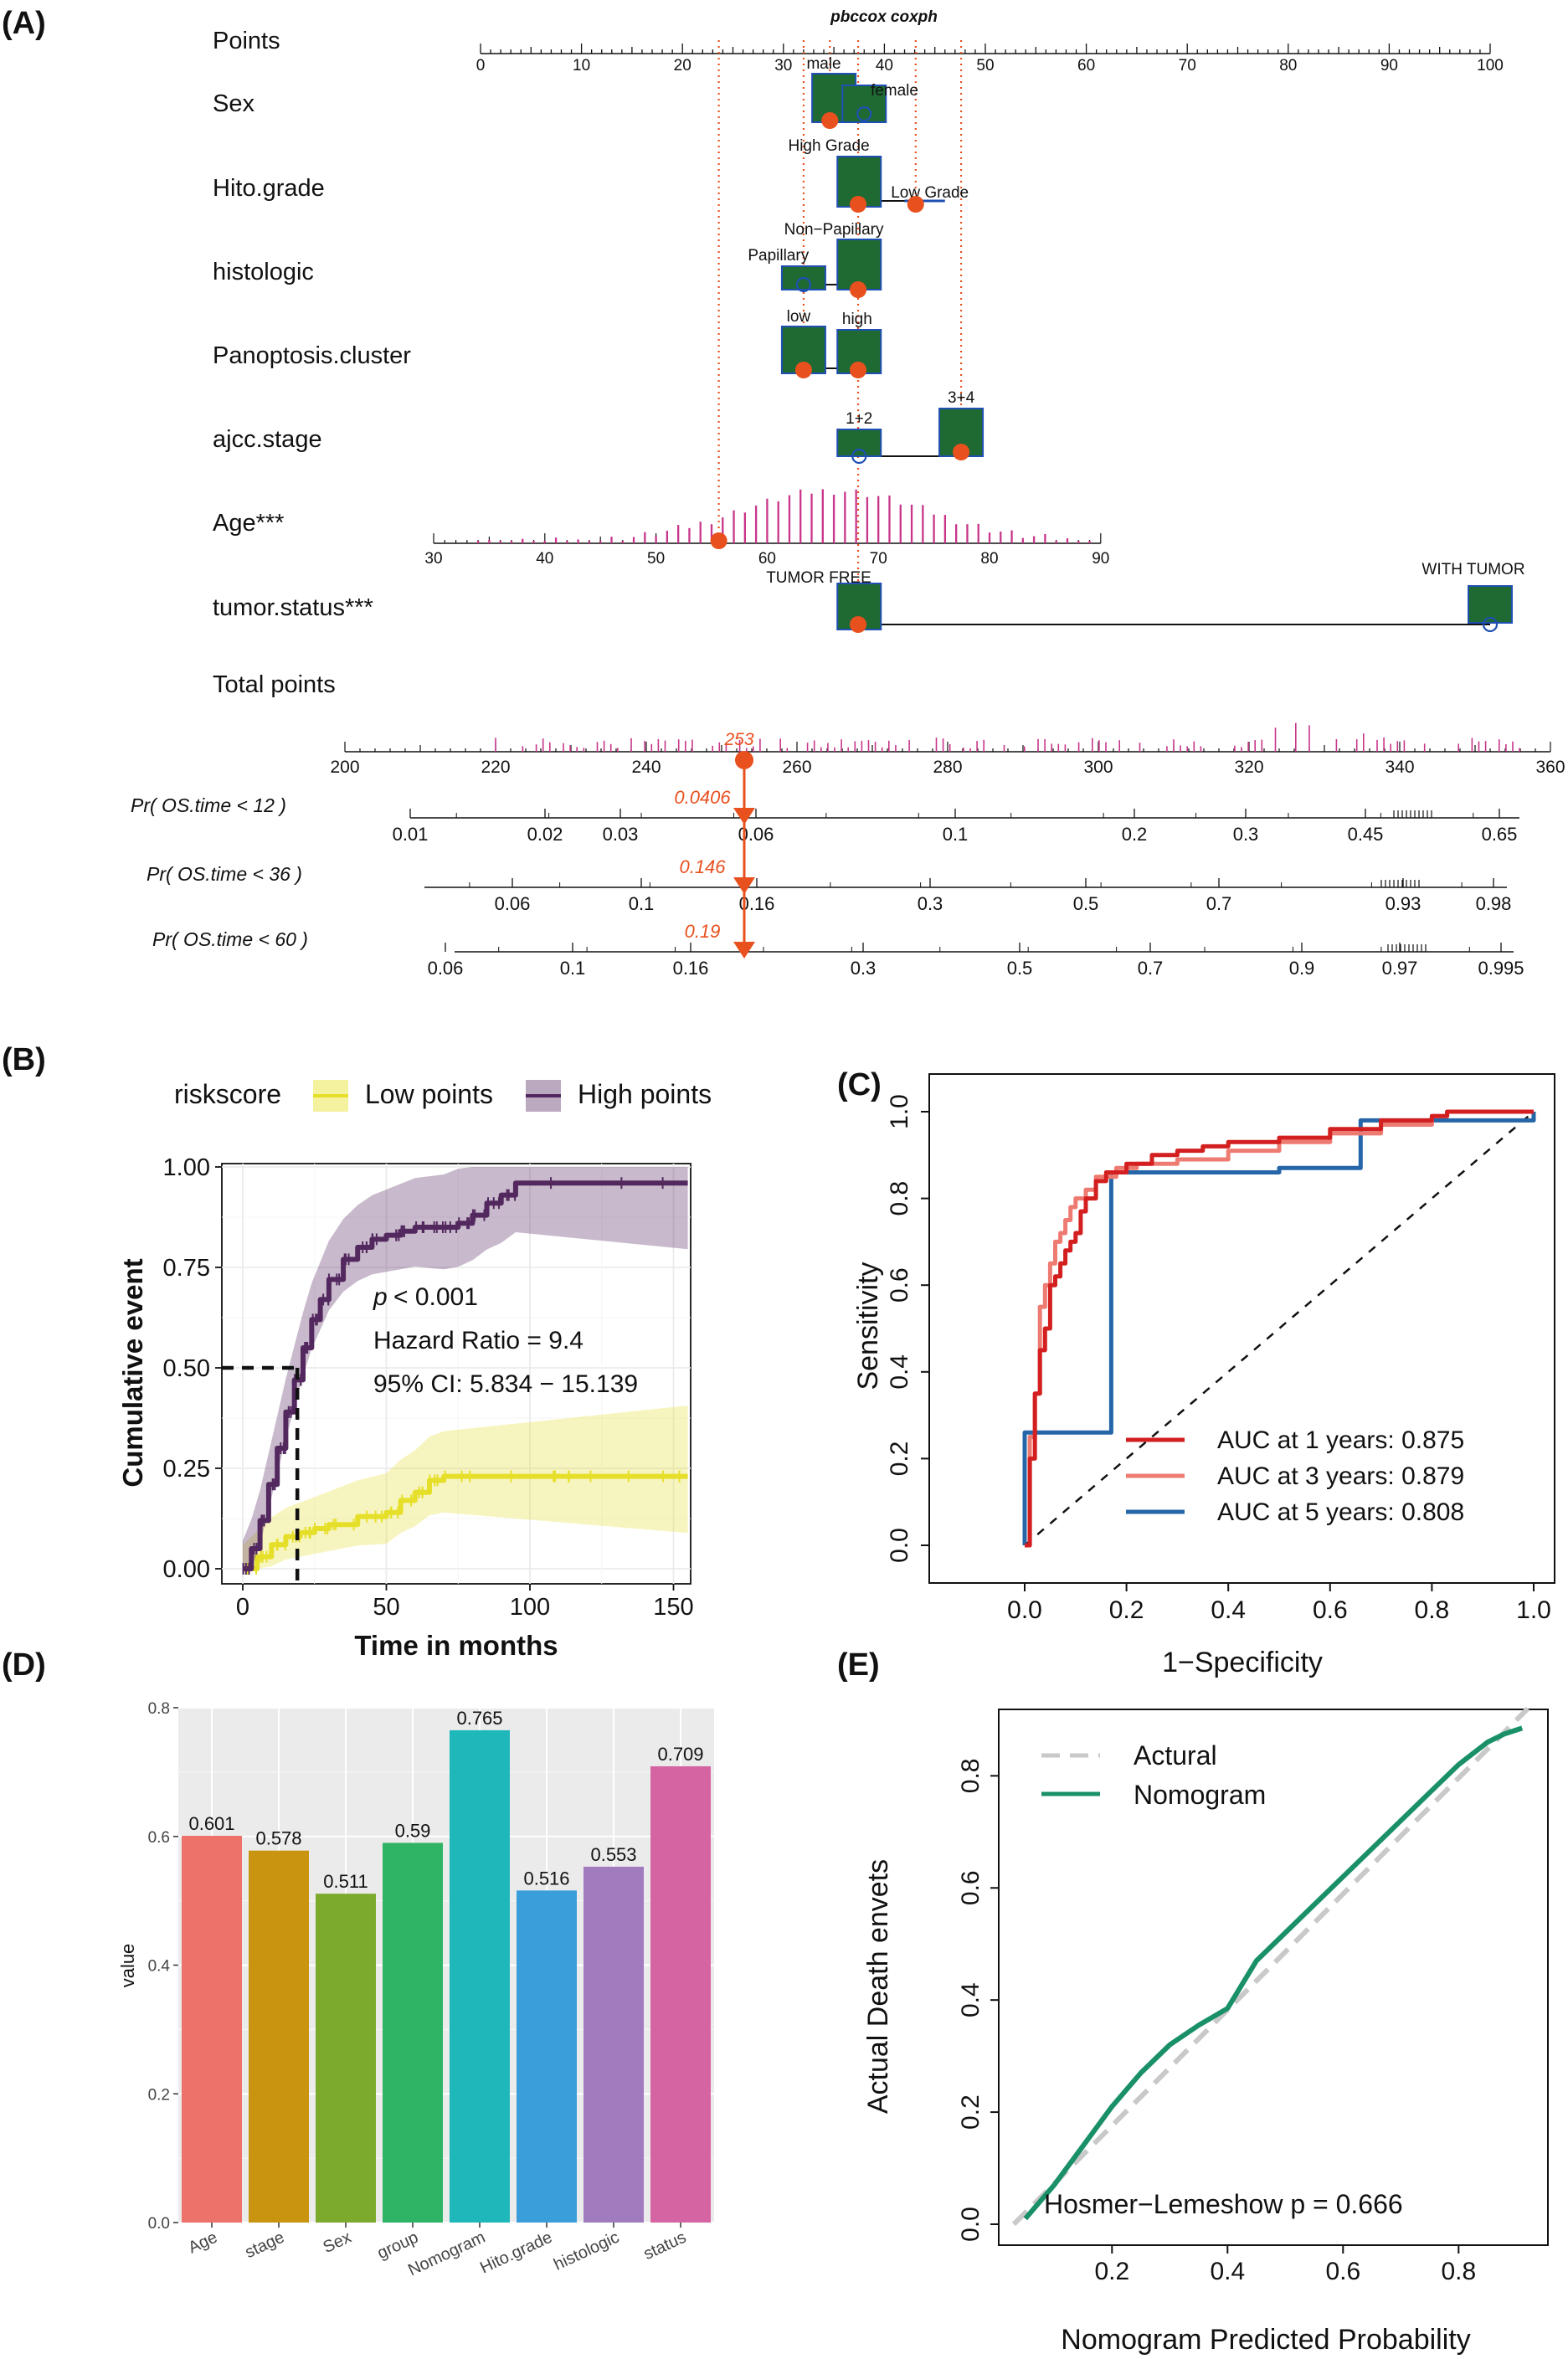 The image size is (1568, 2359). Describe the element at coordinates (248, 523) in the screenshot. I see `row-label: Age***` at that location.